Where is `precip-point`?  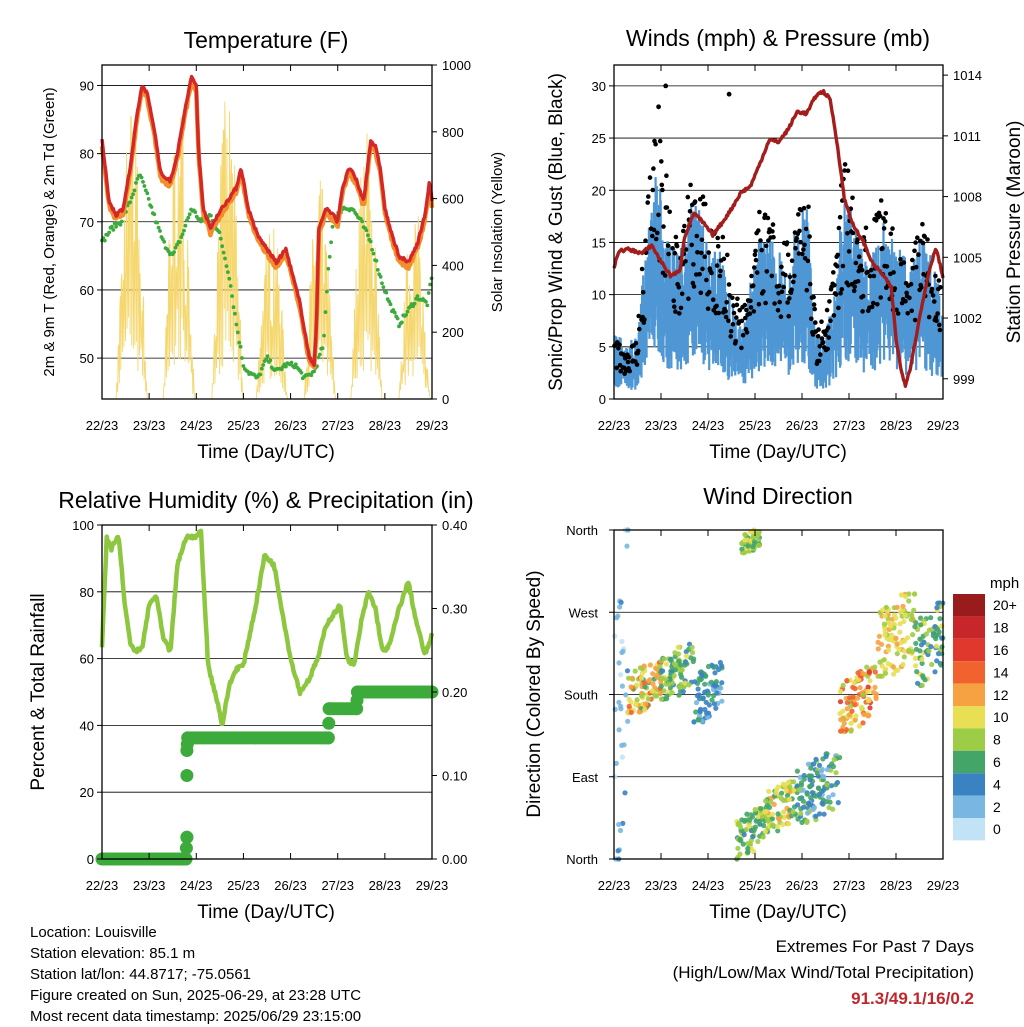 precip-point is located at coordinates (187, 775).